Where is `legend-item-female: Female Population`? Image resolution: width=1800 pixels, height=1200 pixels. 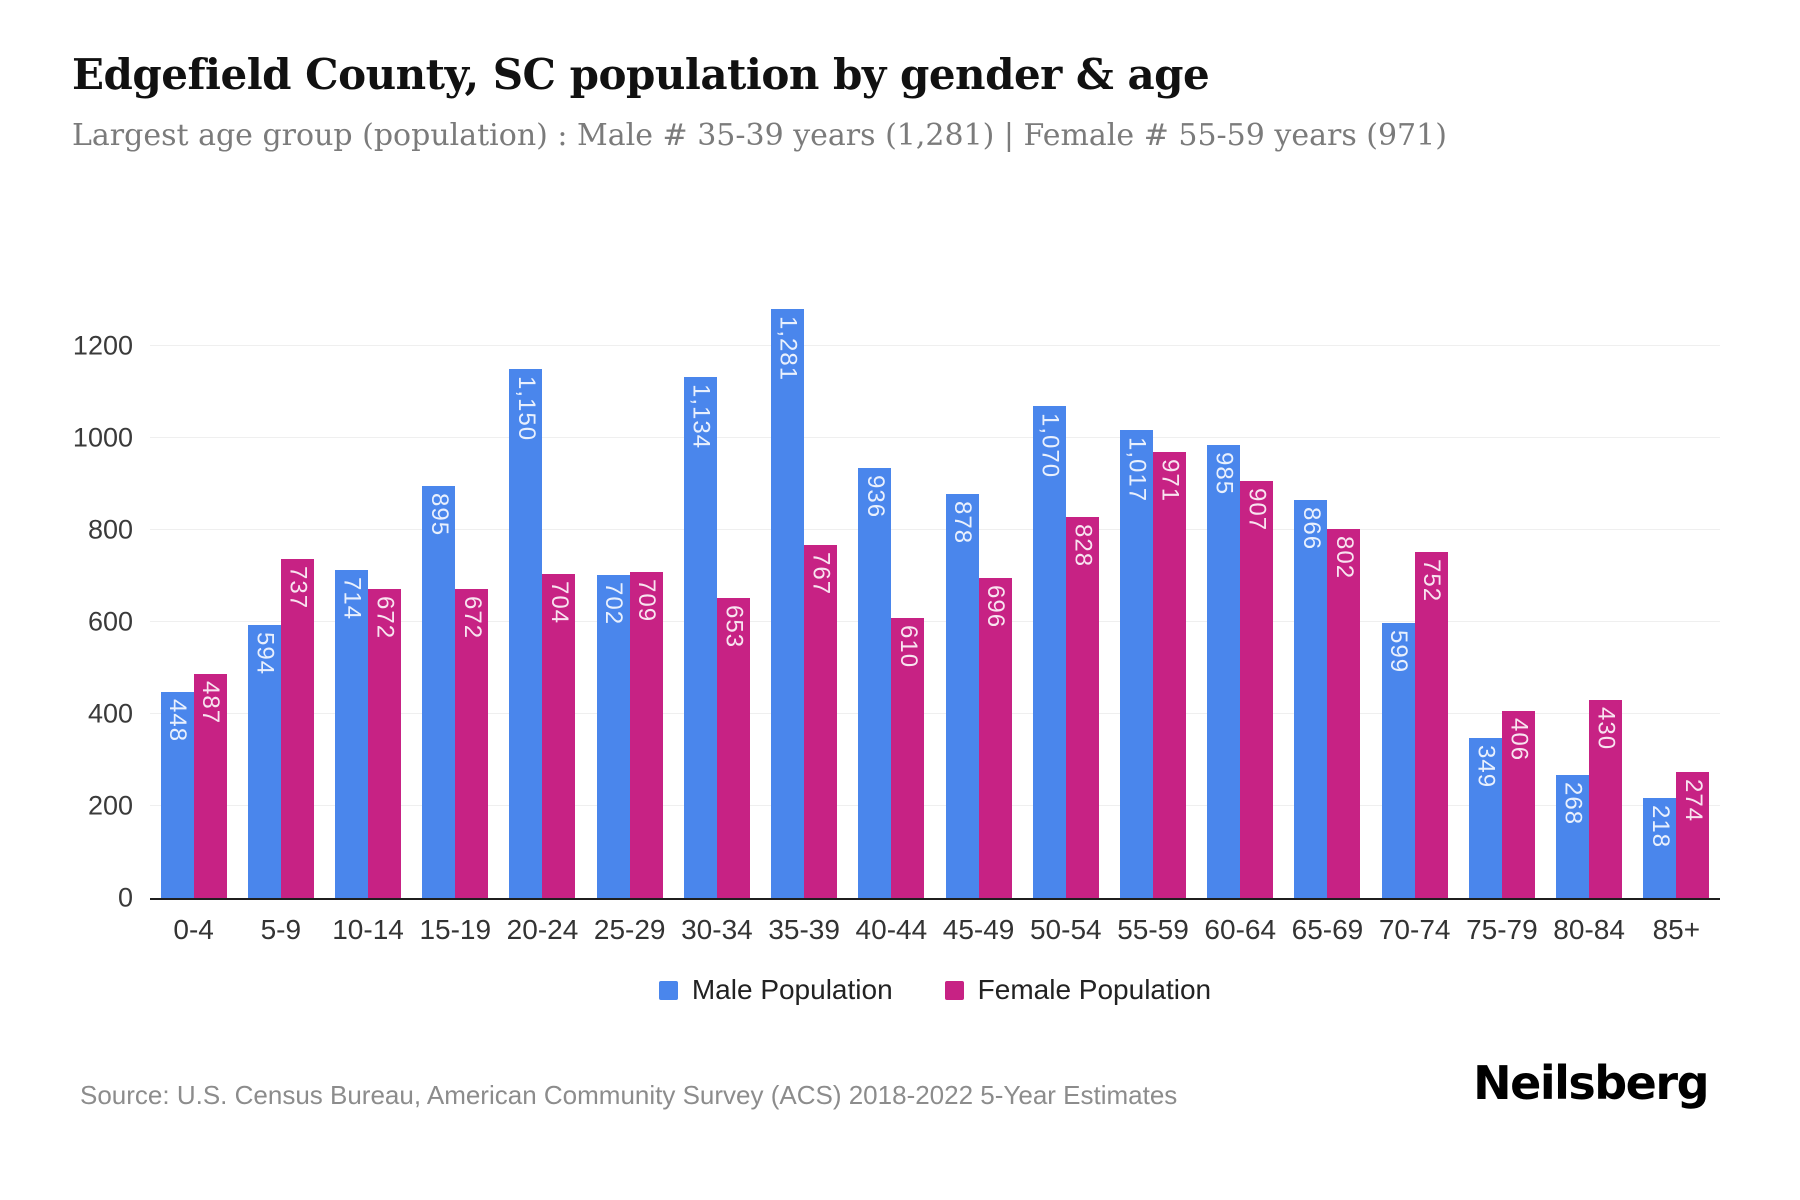 legend-item-female: Female Population is located at coordinates (1078, 990).